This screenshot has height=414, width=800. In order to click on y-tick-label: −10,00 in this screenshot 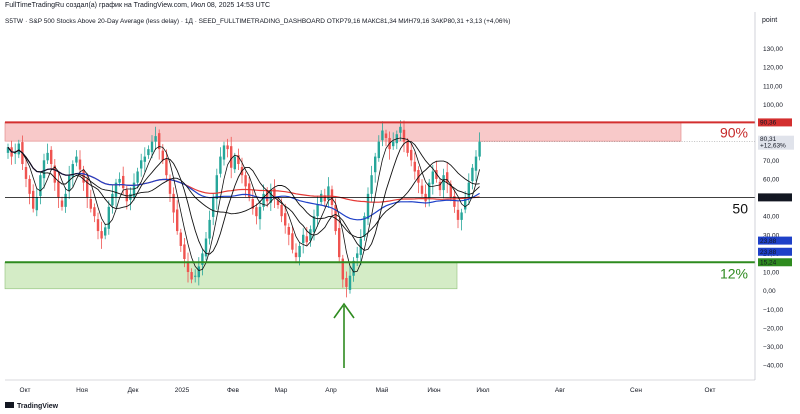, I will do `click(773, 310)`.